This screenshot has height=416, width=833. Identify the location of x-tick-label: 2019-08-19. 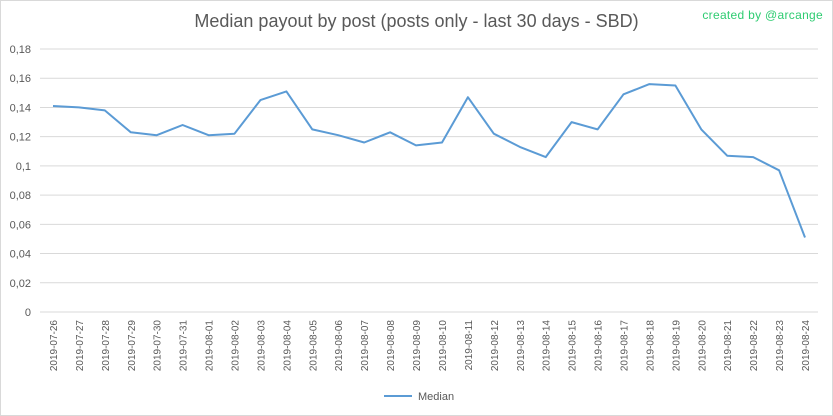
(676, 346).